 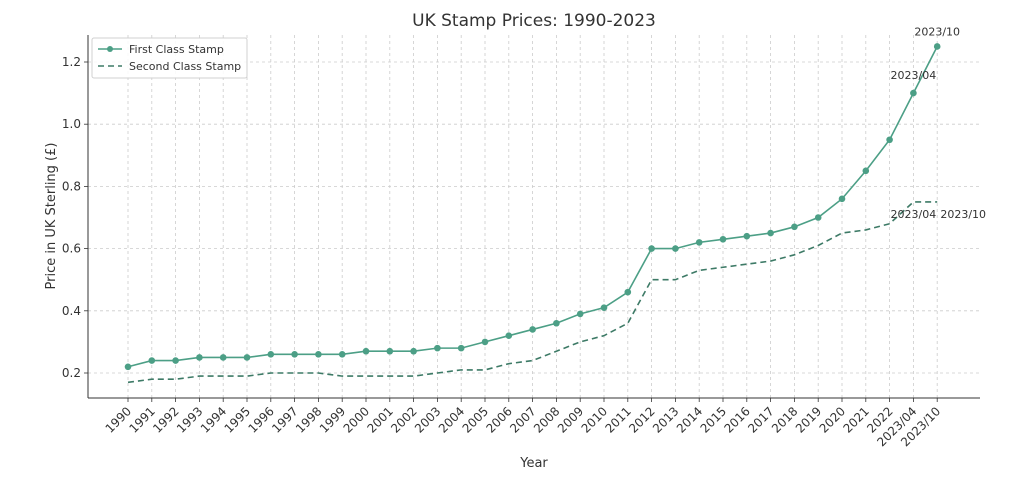 I want to click on x-tick-label: 2002, so click(x=403, y=419).